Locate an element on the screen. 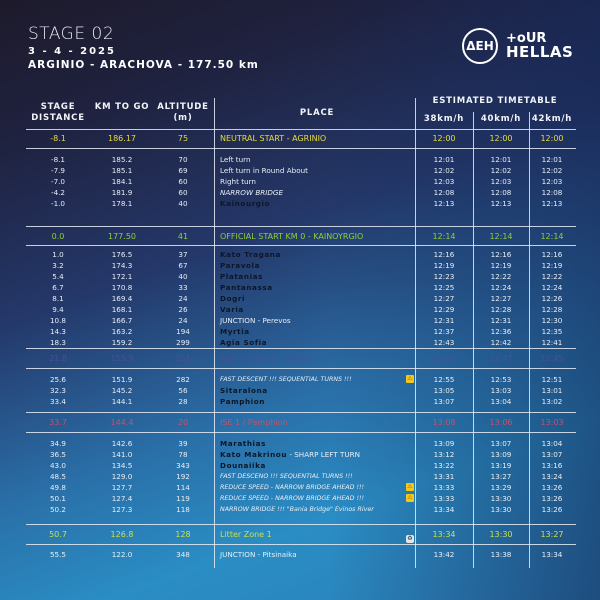 This screenshot has height=600, width=600. cell-time-38: 12:02 is located at coordinates (444, 170).